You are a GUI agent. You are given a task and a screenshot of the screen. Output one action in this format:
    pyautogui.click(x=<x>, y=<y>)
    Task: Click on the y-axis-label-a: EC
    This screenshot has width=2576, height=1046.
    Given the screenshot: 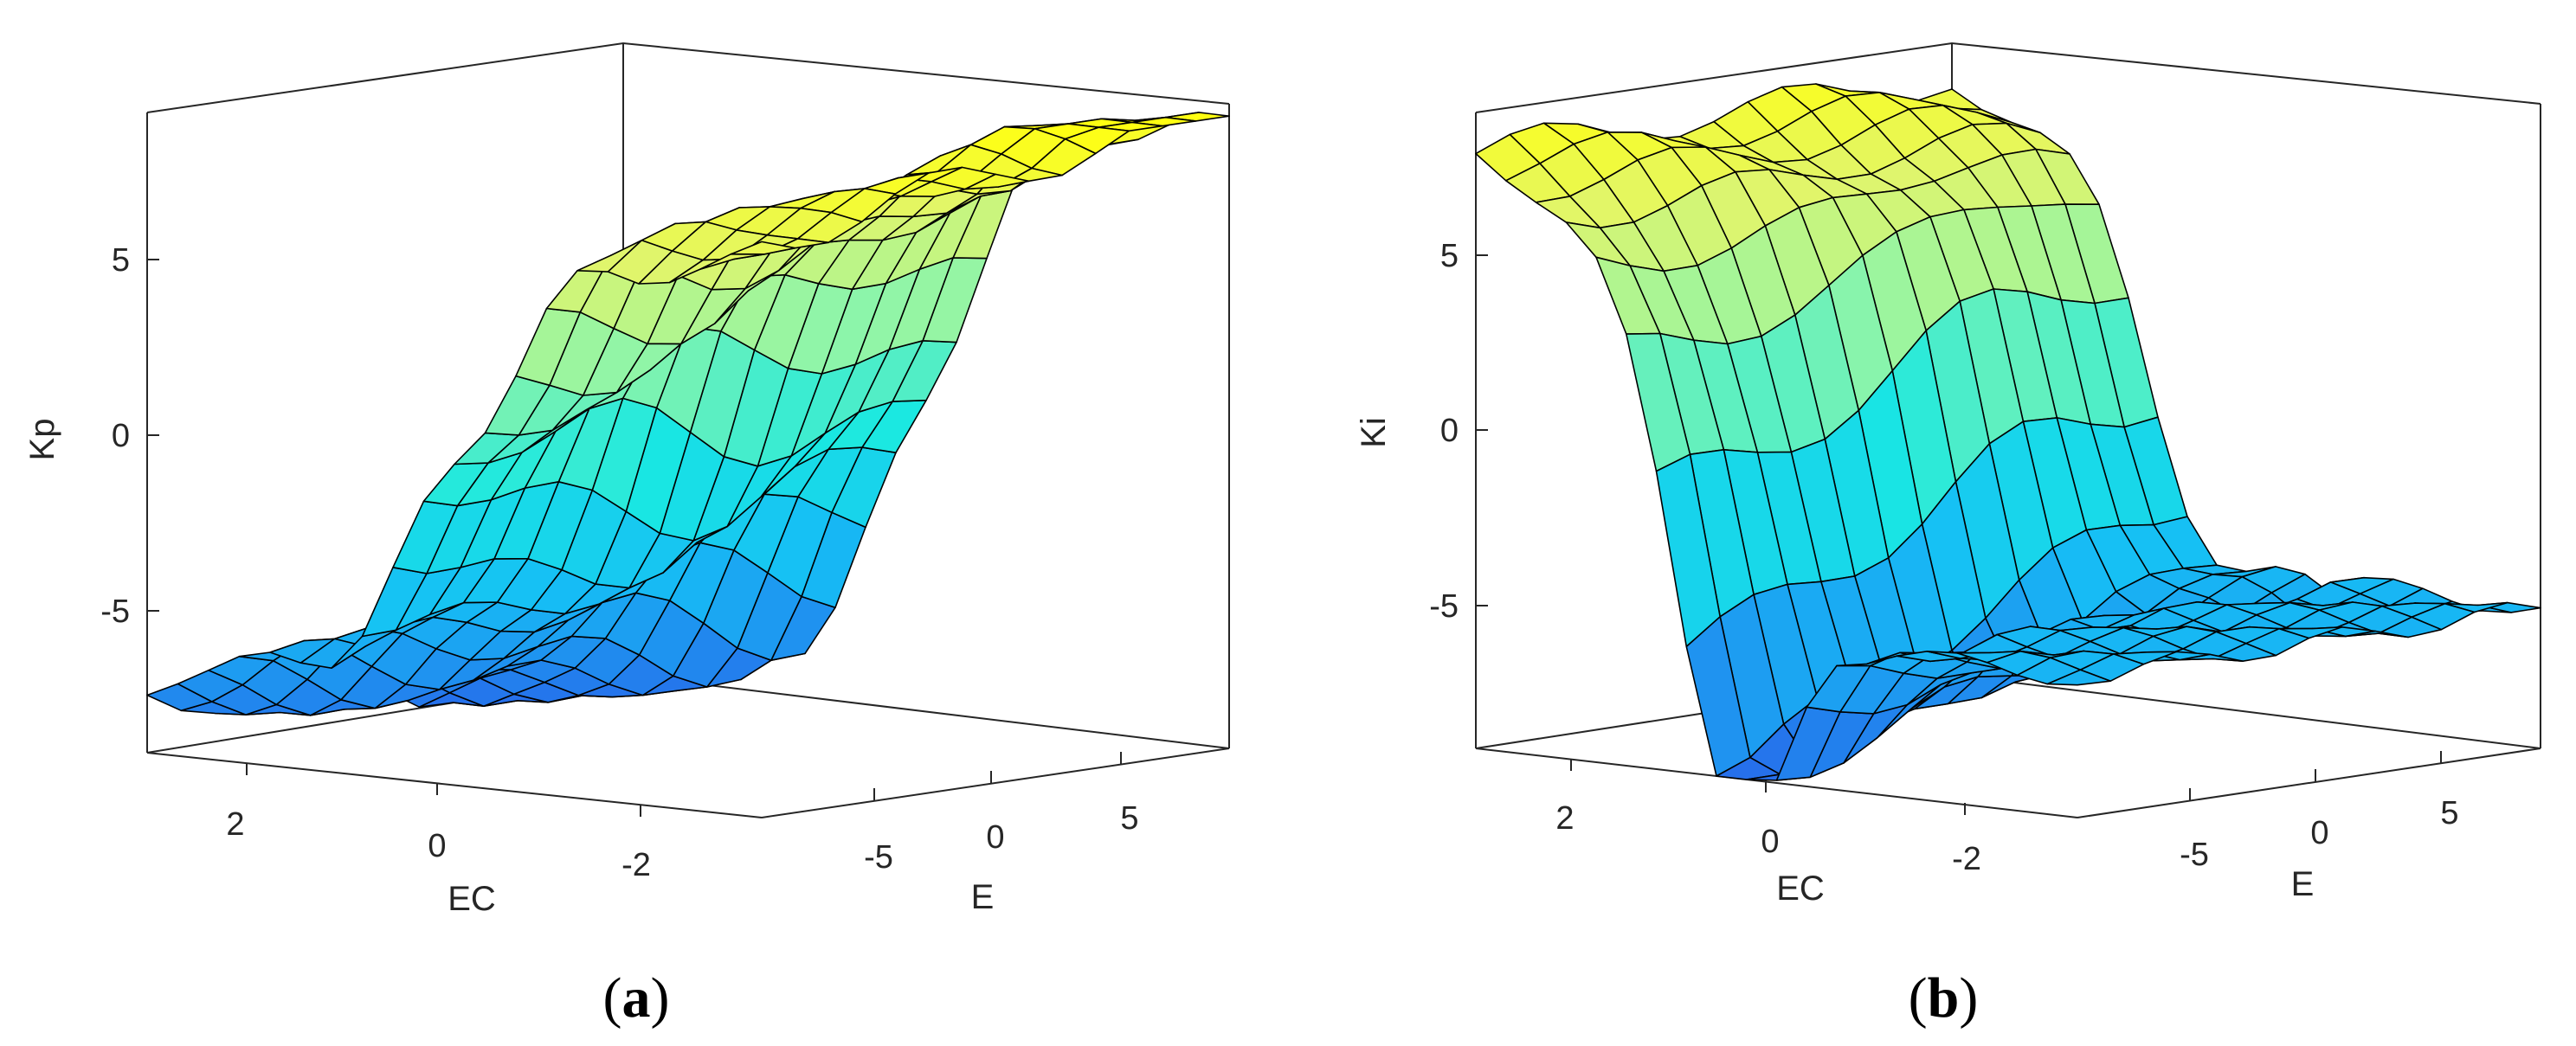 What is the action you would take?
    pyautogui.click(x=472, y=899)
    